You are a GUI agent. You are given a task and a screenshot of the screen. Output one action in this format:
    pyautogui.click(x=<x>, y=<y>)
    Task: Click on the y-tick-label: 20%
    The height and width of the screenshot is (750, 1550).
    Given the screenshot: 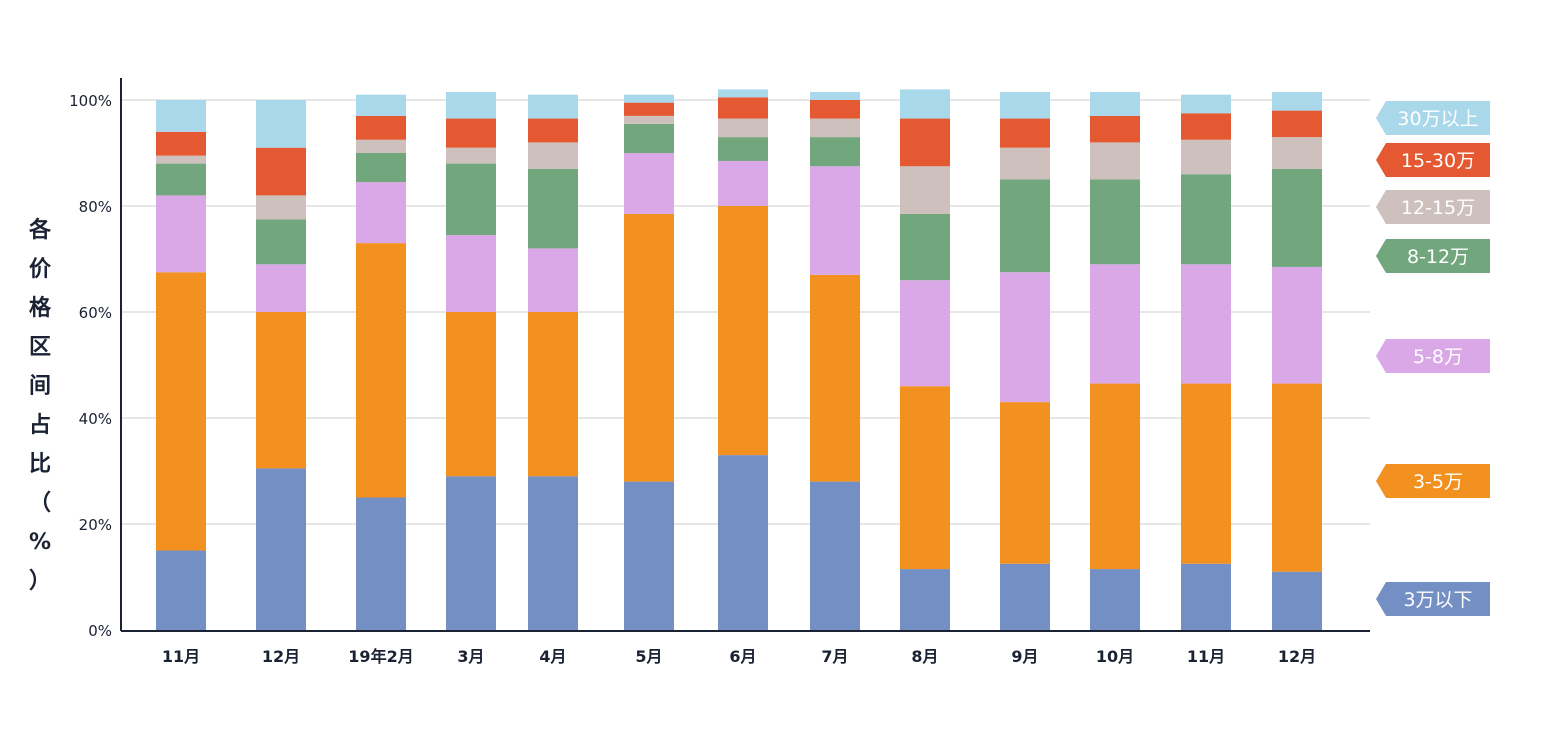 What is the action you would take?
    pyautogui.click(x=95, y=525)
    